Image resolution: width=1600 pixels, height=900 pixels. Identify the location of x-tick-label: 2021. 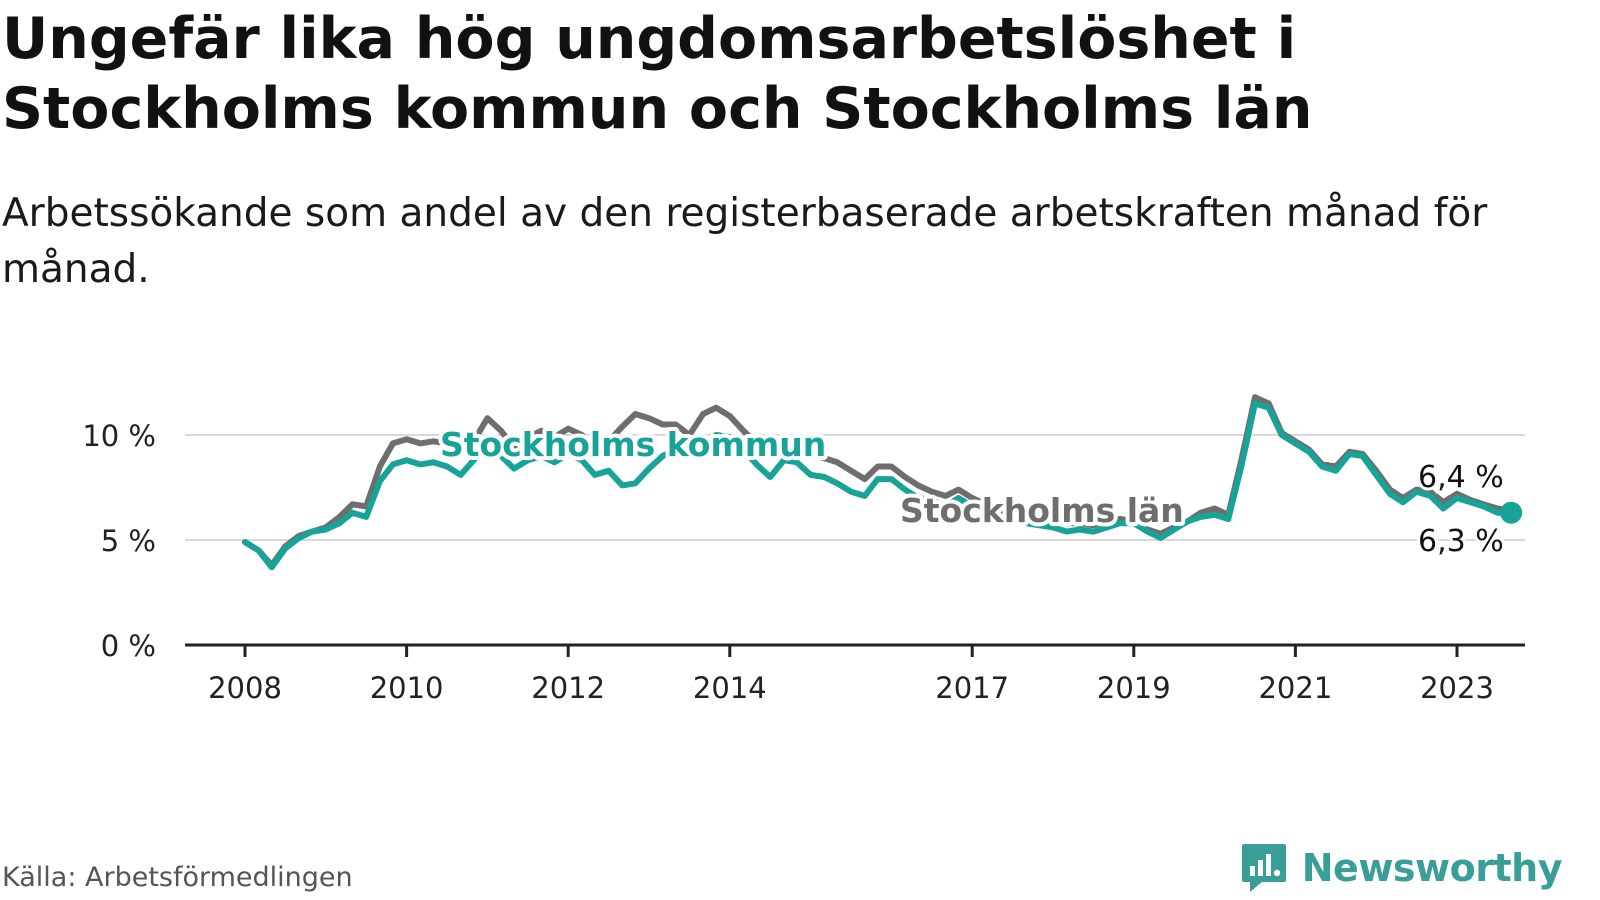
(1295, 688).